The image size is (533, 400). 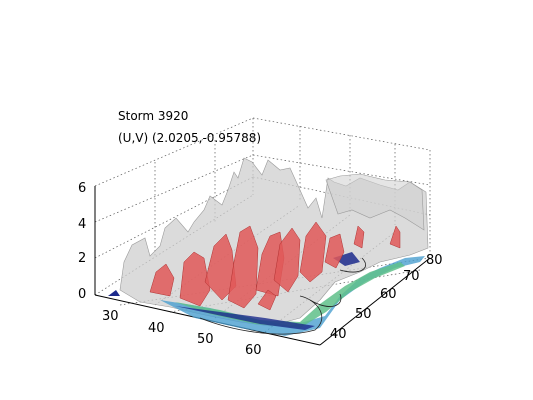 What do you see at coordinates (82, 188) in the screenshot?
I see `z-tick-label: 6` at bounding box center [82, 188].